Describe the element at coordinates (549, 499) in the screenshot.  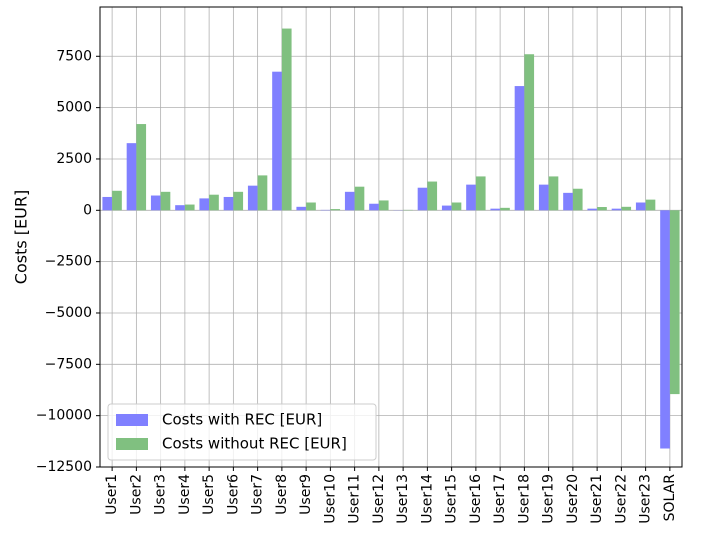
I see `x-tick-label: User19` at that location.